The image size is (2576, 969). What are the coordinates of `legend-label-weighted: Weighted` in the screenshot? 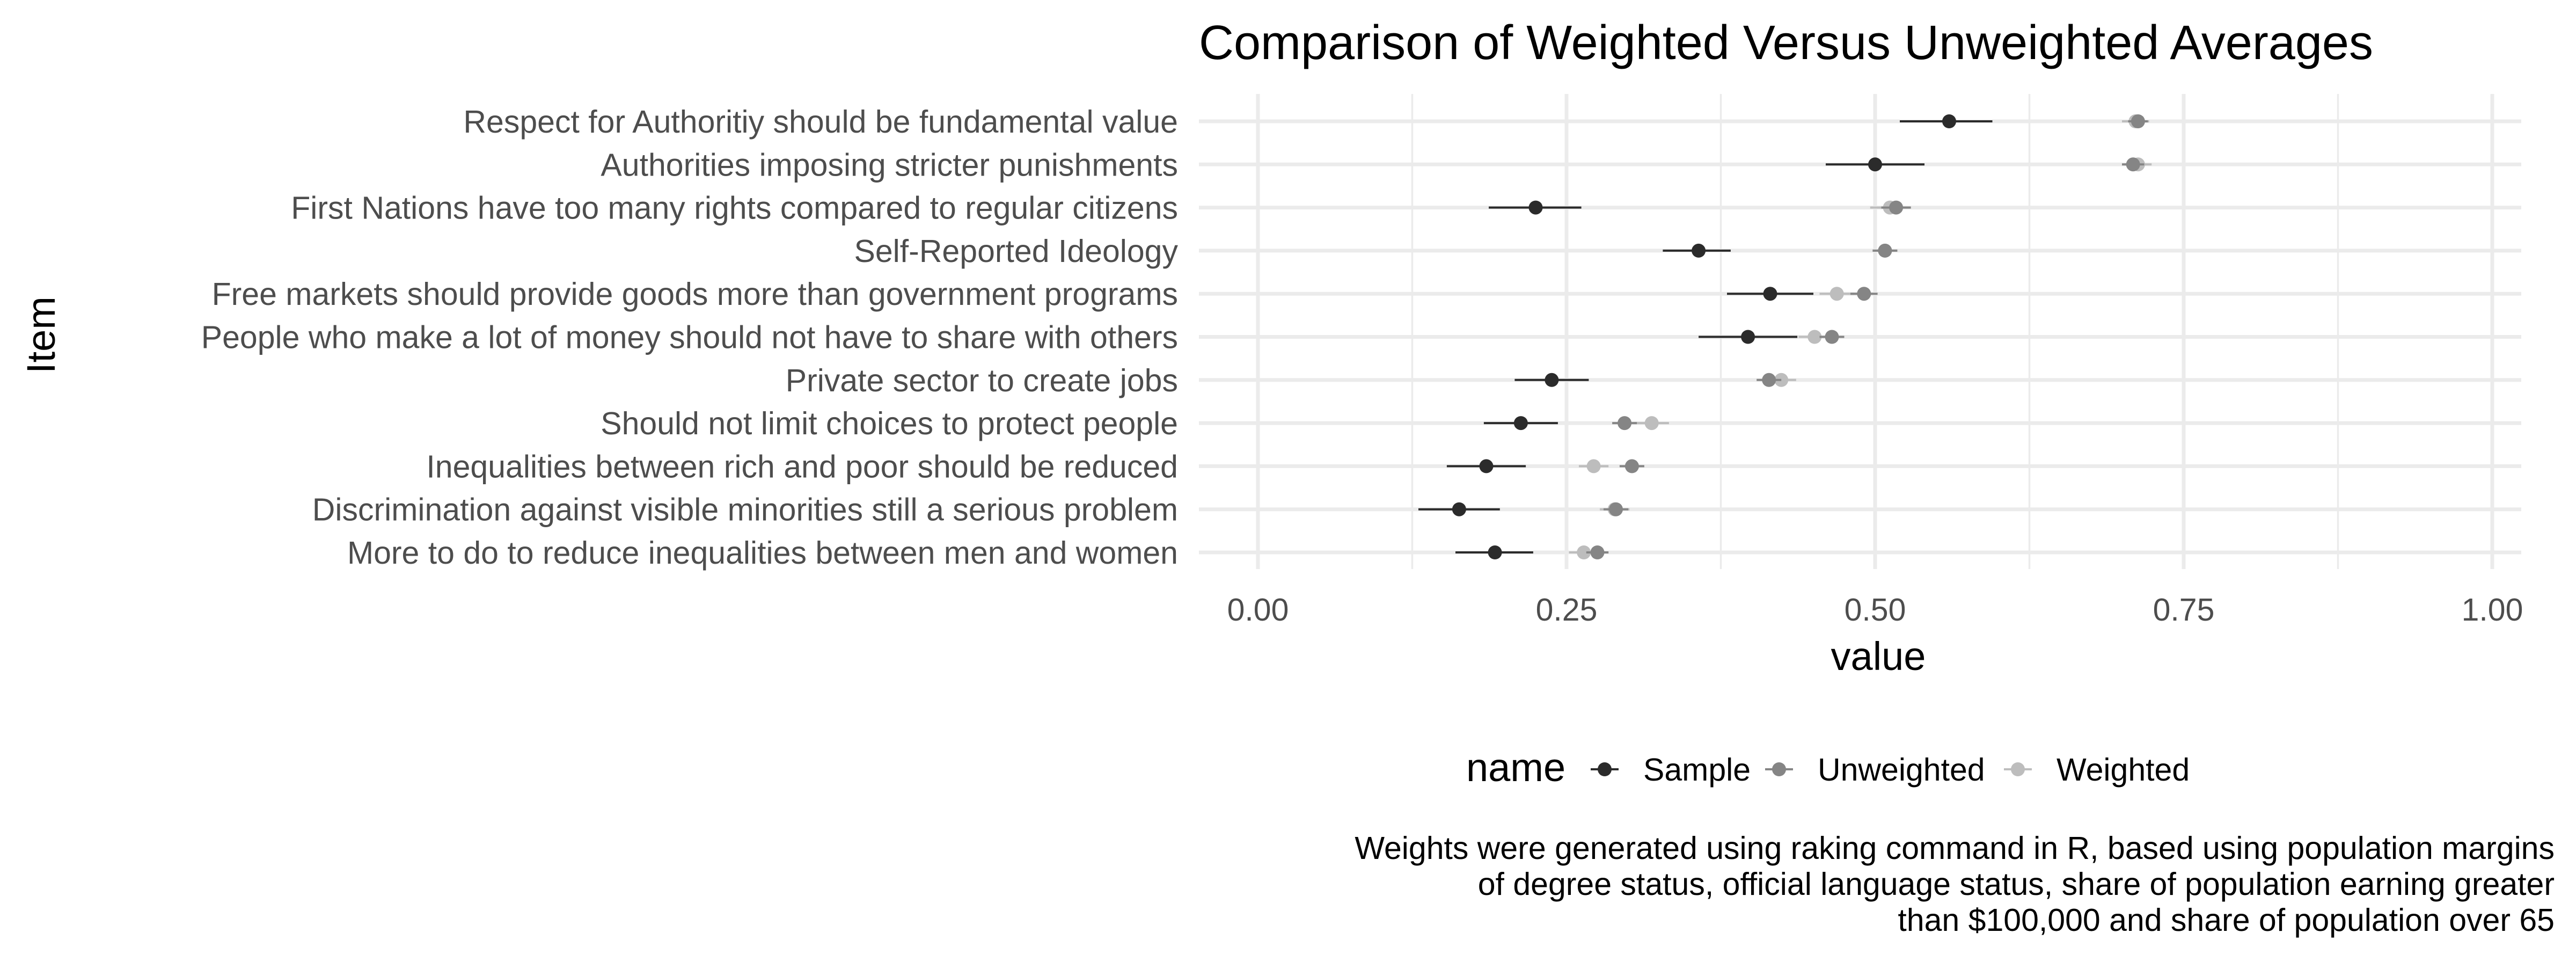 It's located at (2123, 770).